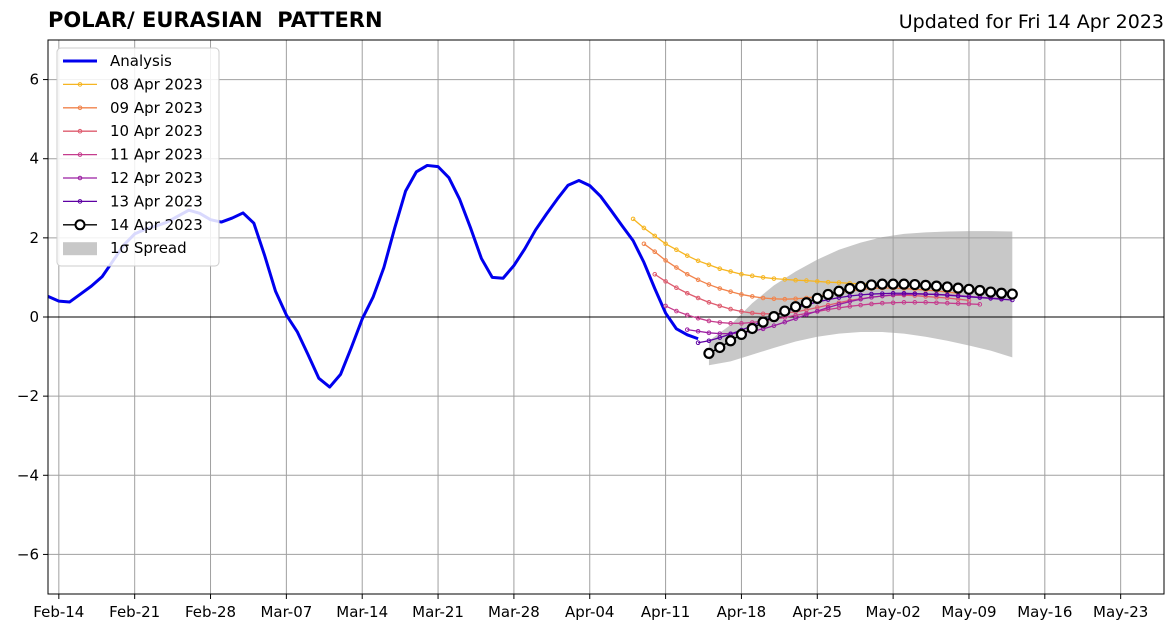  Describe the element at coordinates (34, 159) in the screenshot. I see `y-tick-label: 4` at that location.